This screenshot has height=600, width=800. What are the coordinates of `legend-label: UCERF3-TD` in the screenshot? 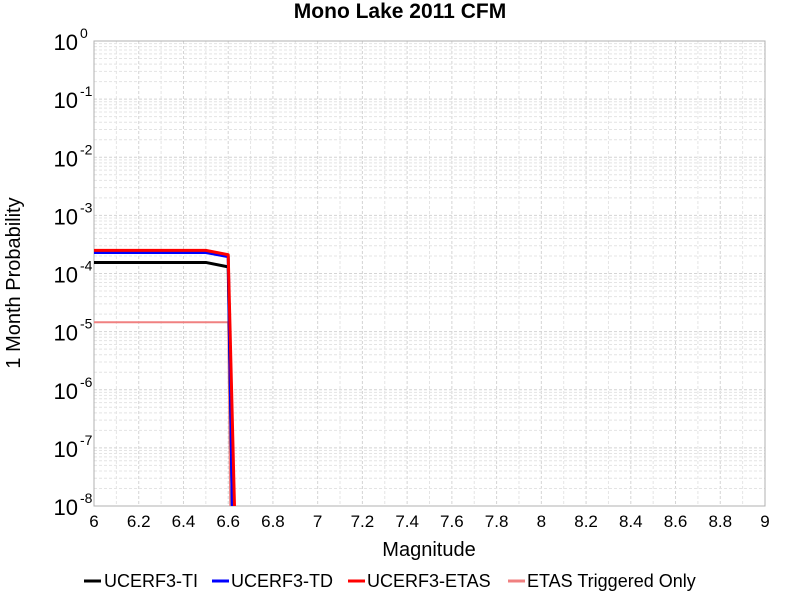 It's located at (282, 581).